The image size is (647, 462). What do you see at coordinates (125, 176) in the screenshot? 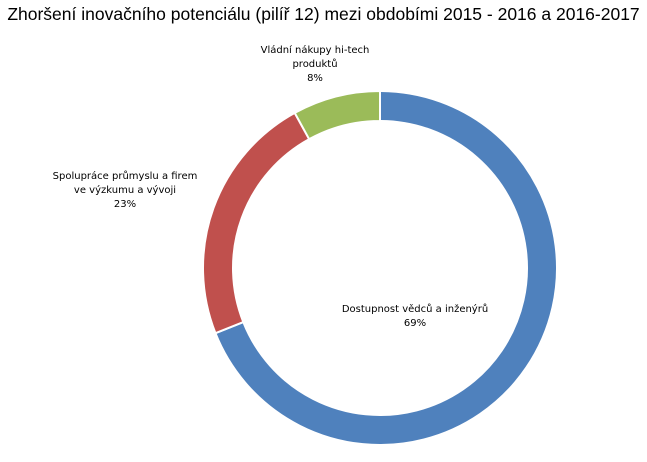
I see `slice-label-name: Spolupráce průmyslu a firem` at bounding box center [125, 176].